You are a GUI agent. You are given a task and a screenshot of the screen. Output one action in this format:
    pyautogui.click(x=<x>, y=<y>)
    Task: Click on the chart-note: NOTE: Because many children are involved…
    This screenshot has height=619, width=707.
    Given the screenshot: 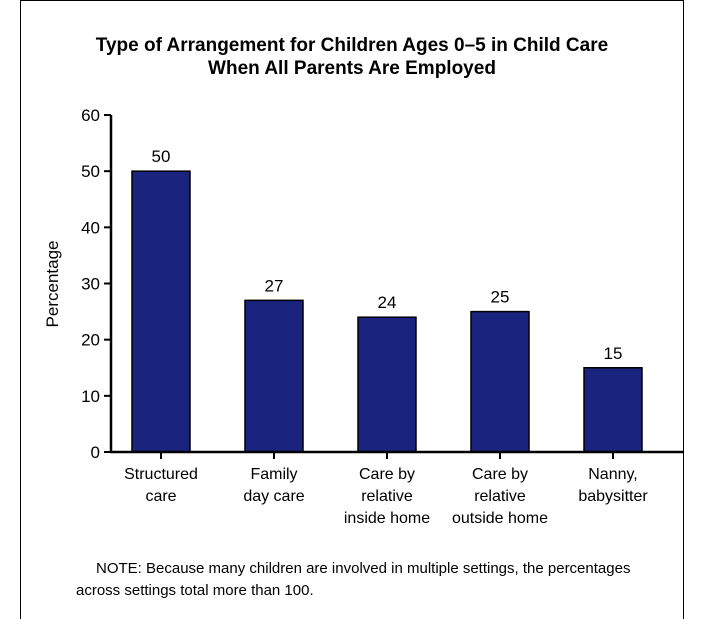 What is the action you would take?
    pyautogui.click(x=376, y=580)
    